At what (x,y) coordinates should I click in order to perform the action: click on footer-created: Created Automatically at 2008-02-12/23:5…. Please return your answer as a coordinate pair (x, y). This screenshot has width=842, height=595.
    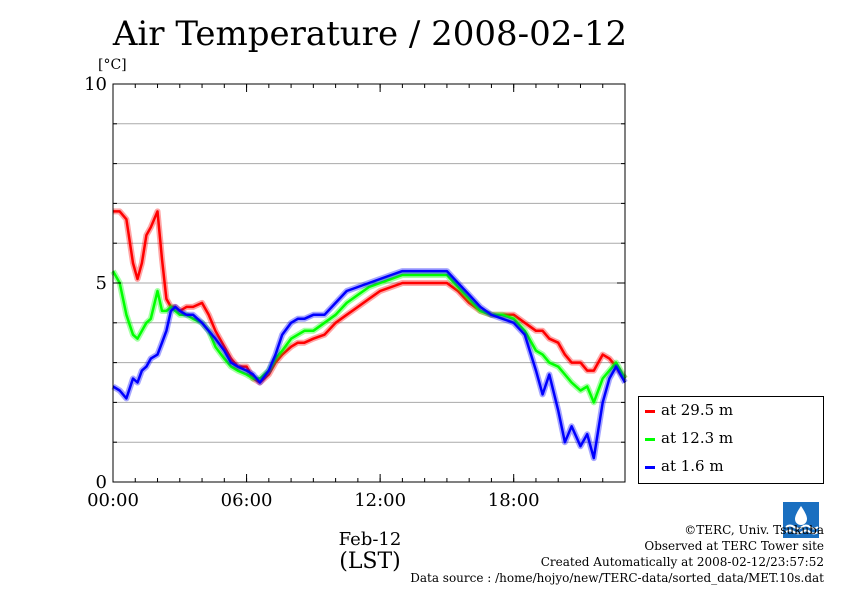
    Looking at the image, I should click on (682, 562).